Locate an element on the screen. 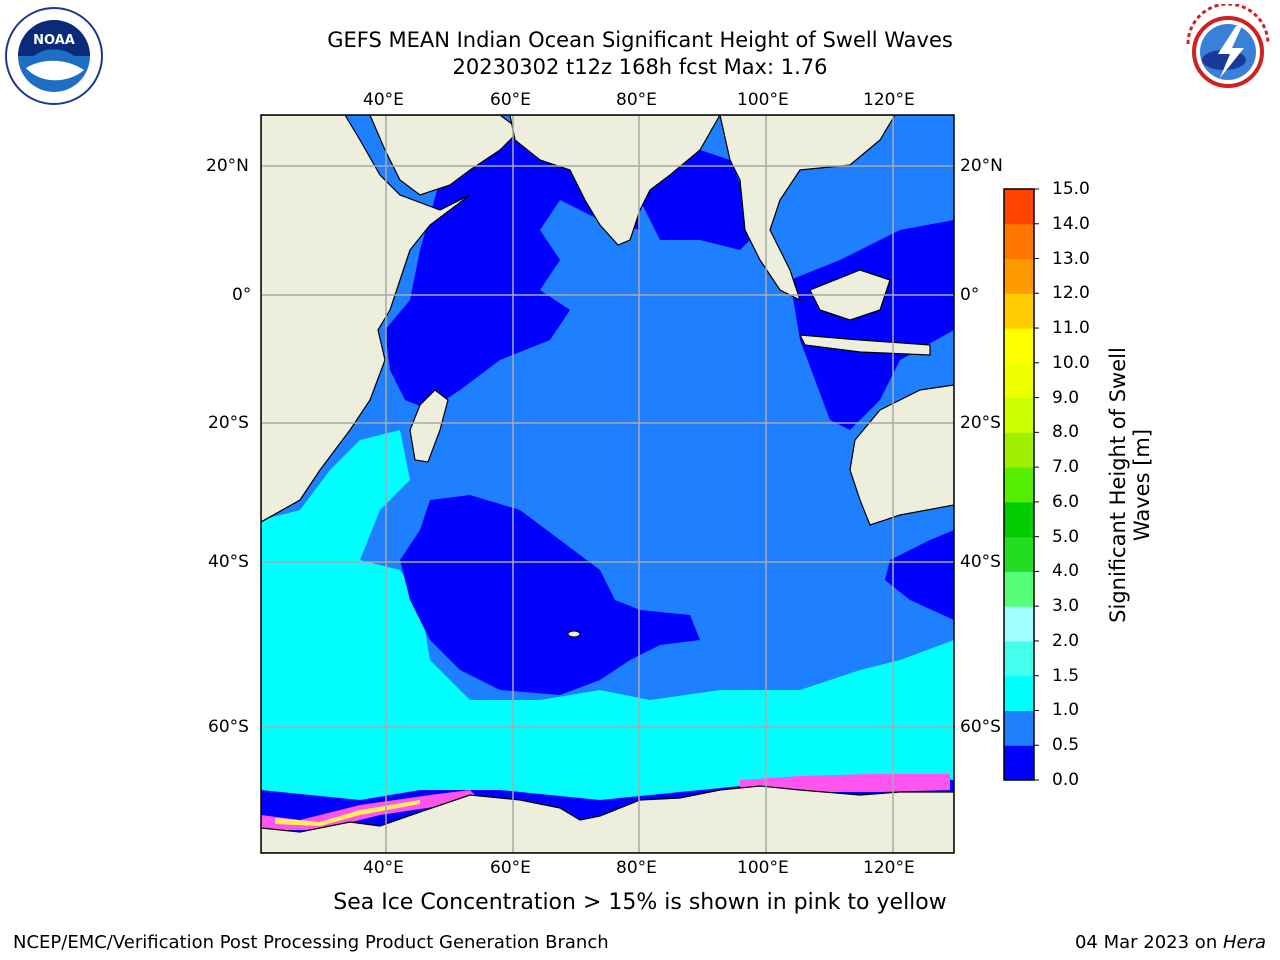  lon-label-bottom-40e: 40°E is located at coordinates (383, 868).